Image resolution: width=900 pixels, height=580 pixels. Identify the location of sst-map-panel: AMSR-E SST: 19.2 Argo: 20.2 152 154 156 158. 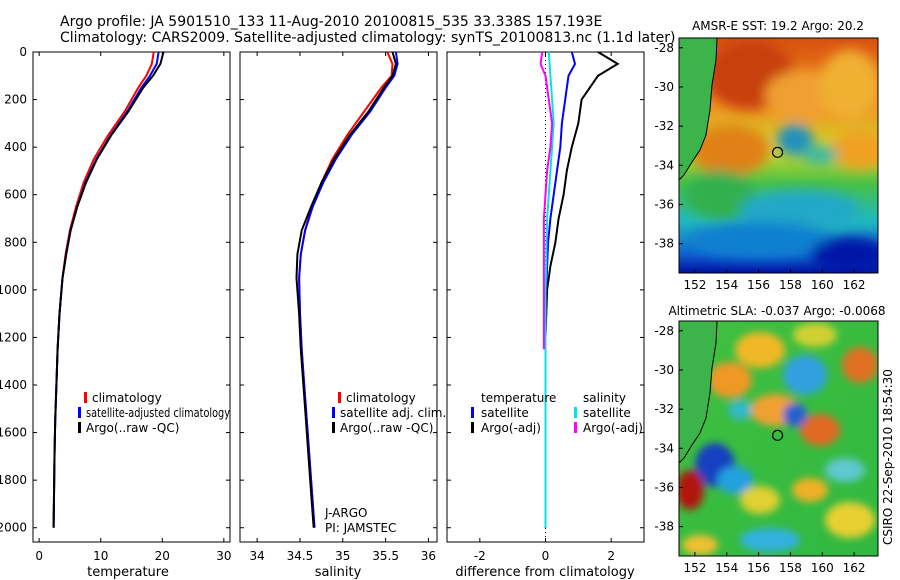
(766, 155).